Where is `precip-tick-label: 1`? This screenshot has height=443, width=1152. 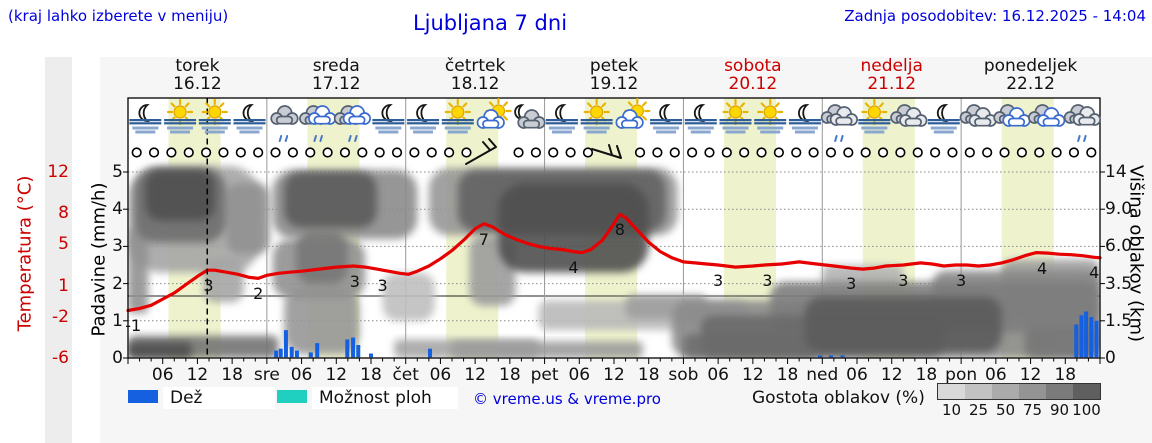 precip-tick-label: 1 is located at coordinates (117, 320).